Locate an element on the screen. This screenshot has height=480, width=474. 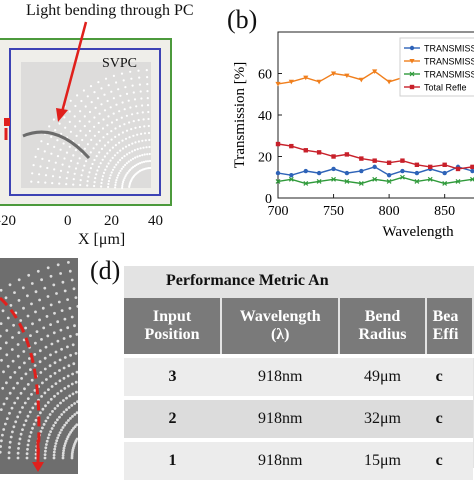
output-arrow is located at coordinates (38, 456).